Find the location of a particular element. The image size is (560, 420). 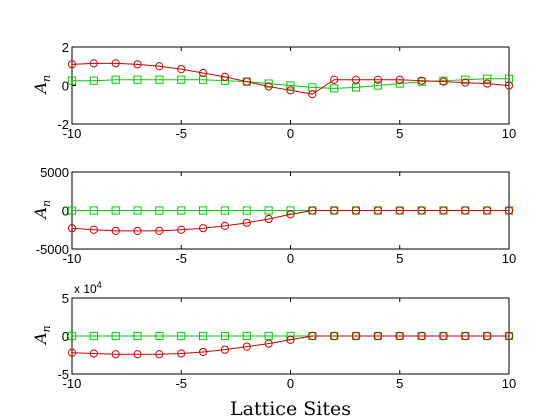

y-tick-label: -5000 is located at coordinates (52, 249).